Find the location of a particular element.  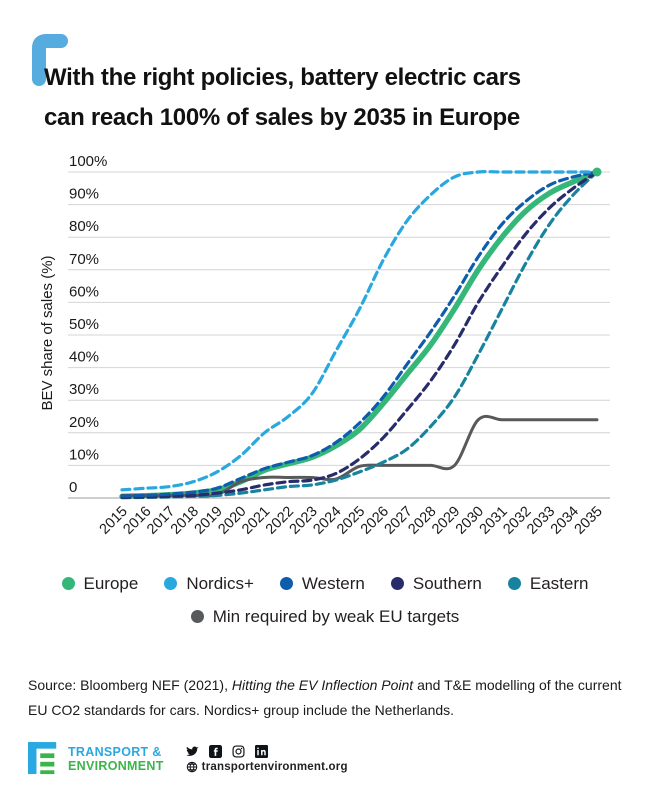

x-tick-label-2035: 2035 is located at coordinates (589, 521).